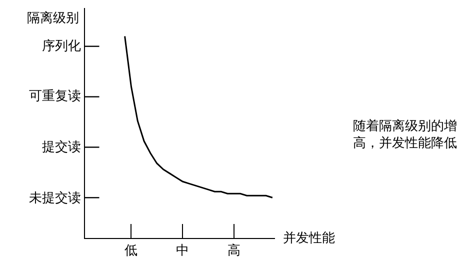  I want to click on x-tick-label: 低, so click(131, 251).